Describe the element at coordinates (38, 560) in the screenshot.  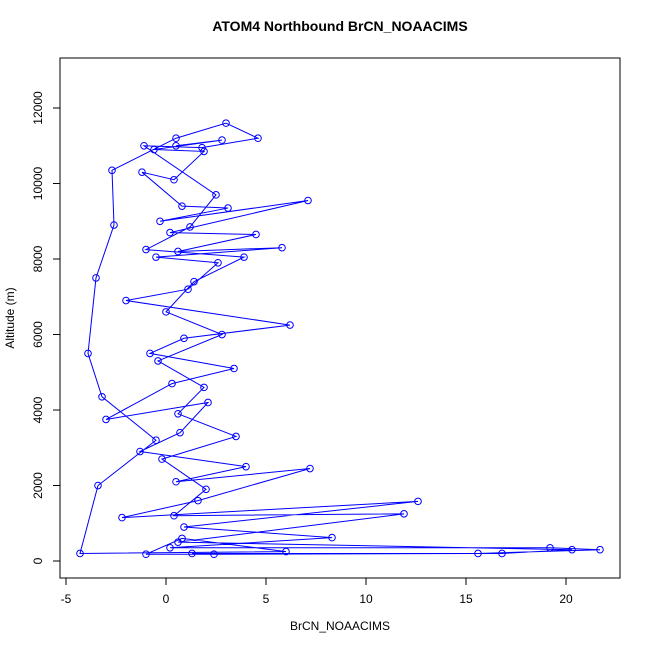
I see `y-tick-label: 0` at that location.